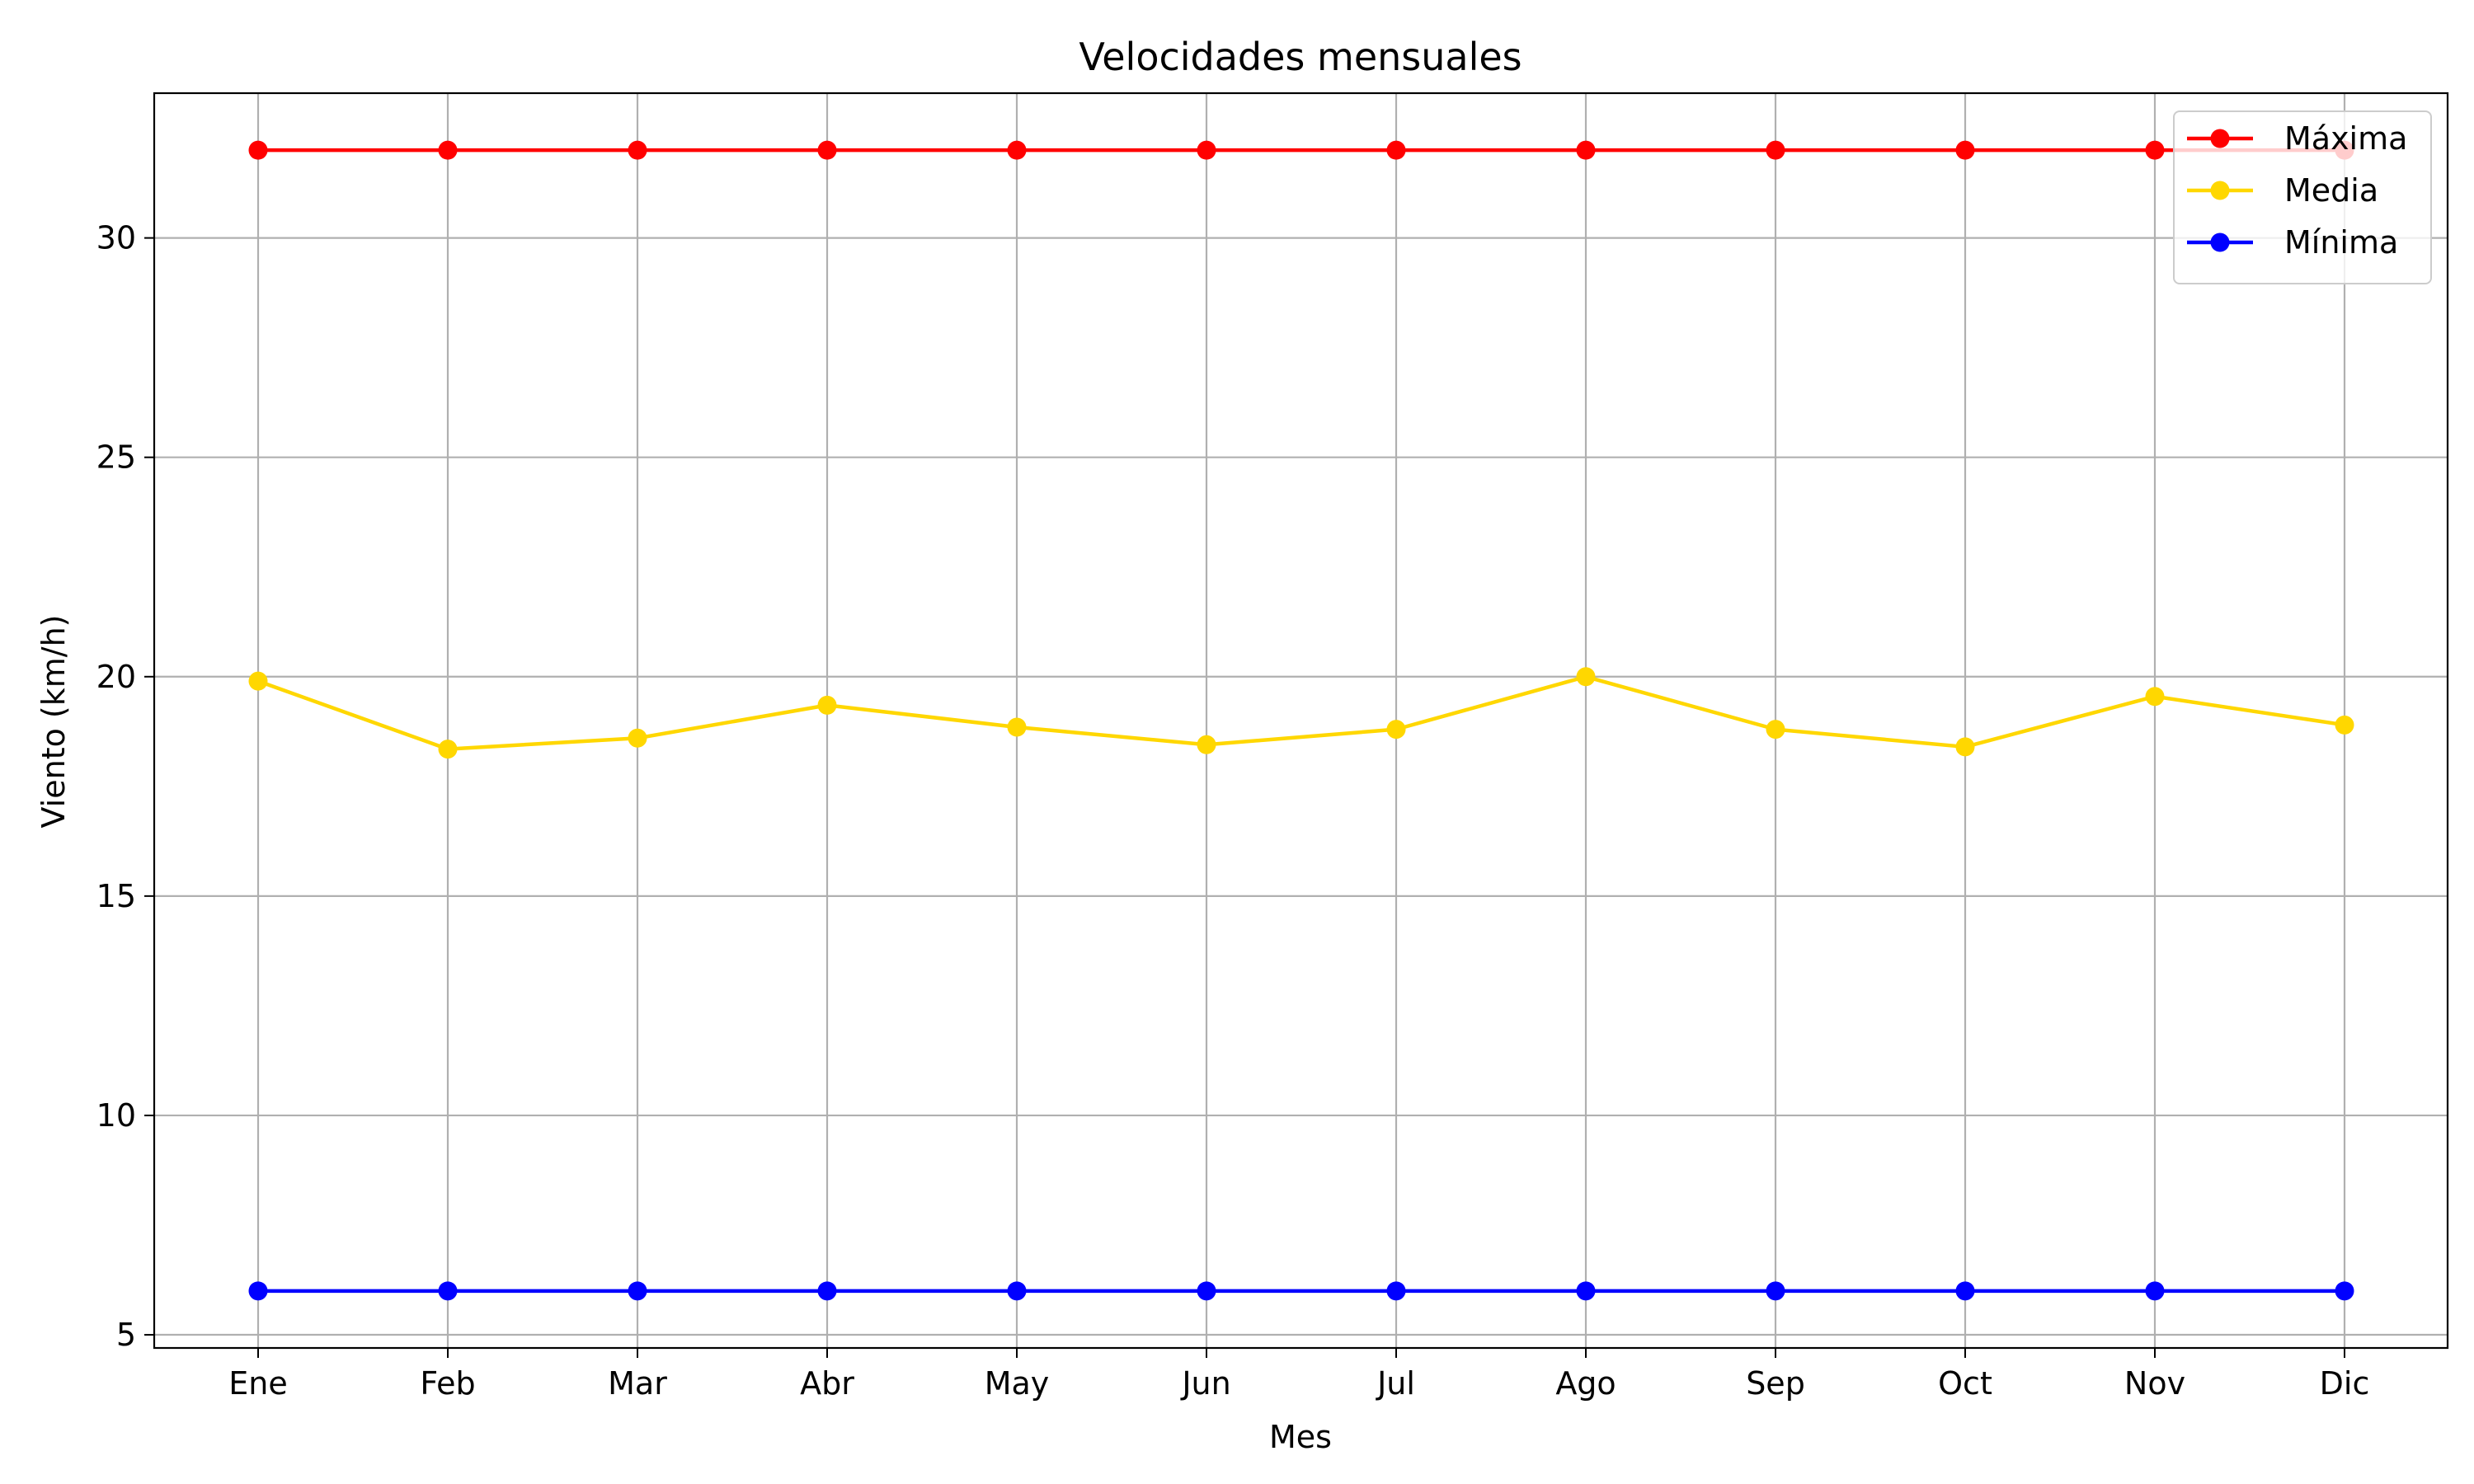 This screenshot has height=1484, width=2474. I want to click on x-tick-label: Ago, so click(1585, 1383).